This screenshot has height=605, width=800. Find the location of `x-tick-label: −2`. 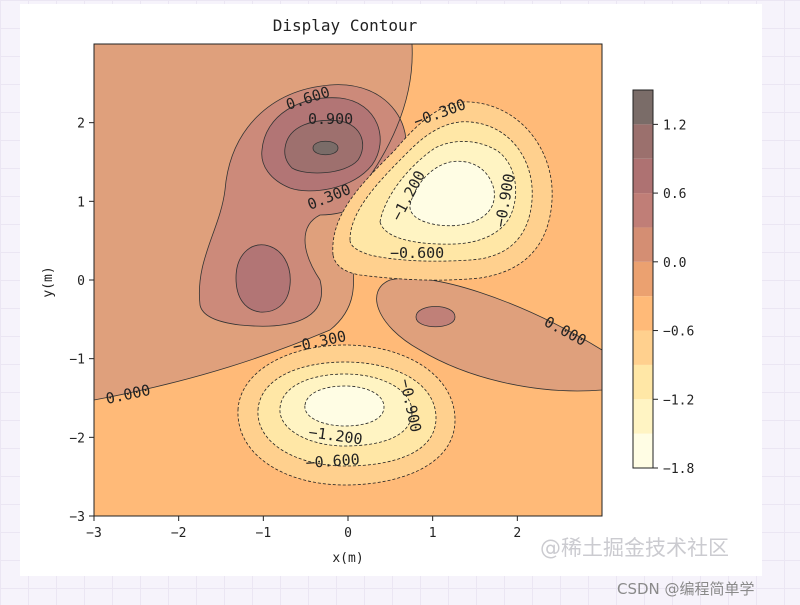

x-tick-label: −2 is located at coordinates (179, 533).